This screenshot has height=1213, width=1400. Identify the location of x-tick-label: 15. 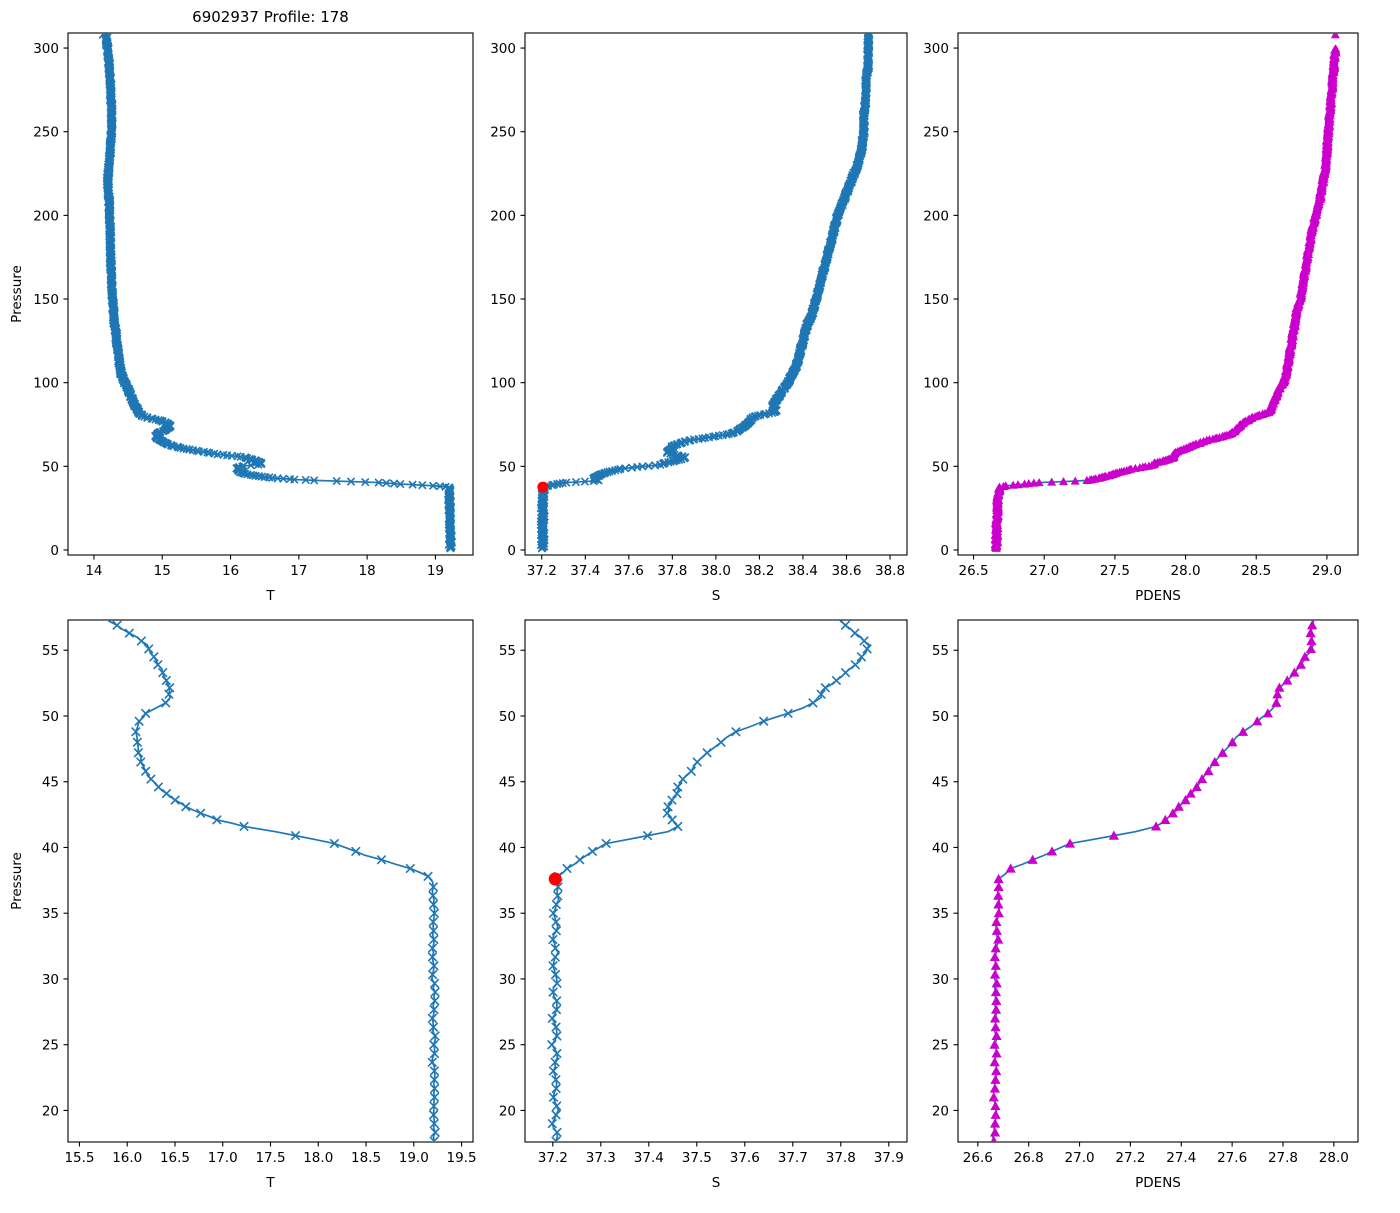
(162, 571).